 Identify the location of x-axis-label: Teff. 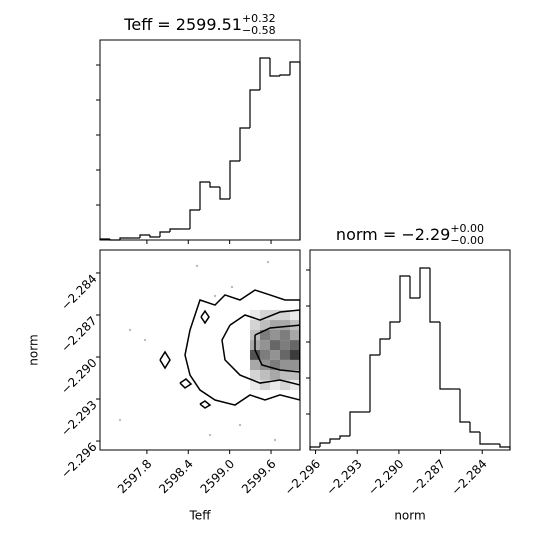
(200, 516).